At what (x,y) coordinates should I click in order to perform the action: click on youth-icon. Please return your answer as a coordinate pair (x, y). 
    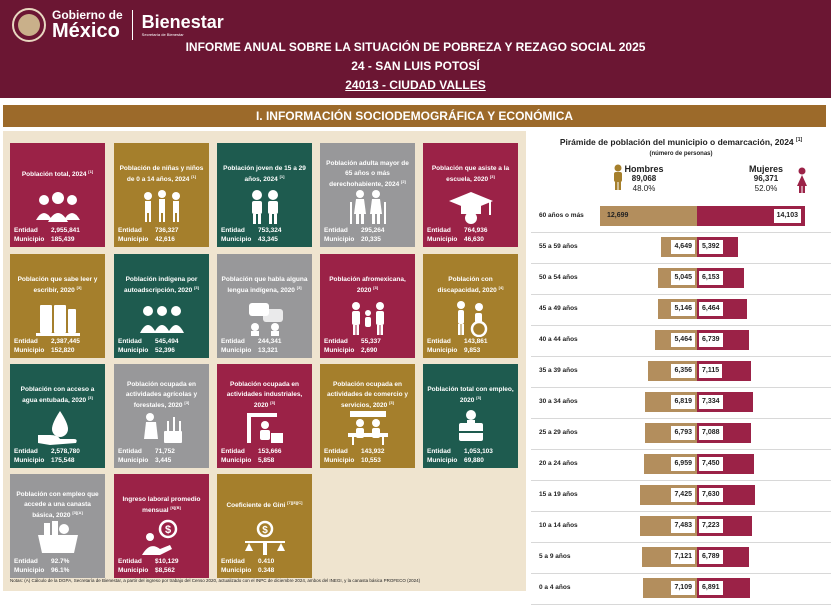
    Looking at the image, I should click on (264, 207).